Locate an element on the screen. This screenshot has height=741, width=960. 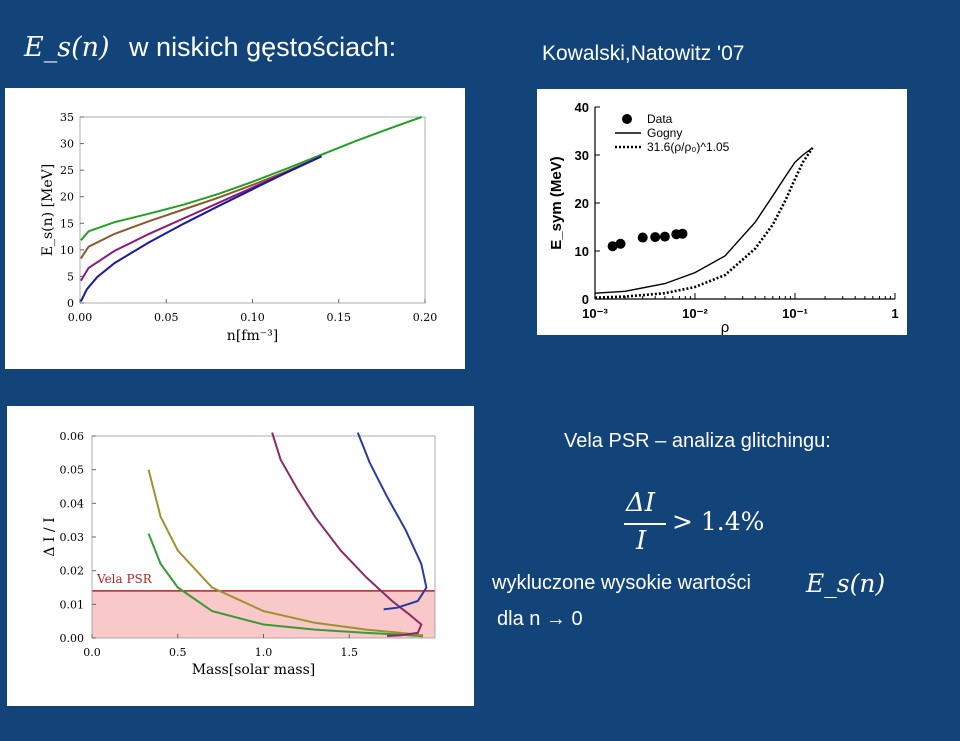
y-tick-label: 5 is located at coordinates (70, 276).